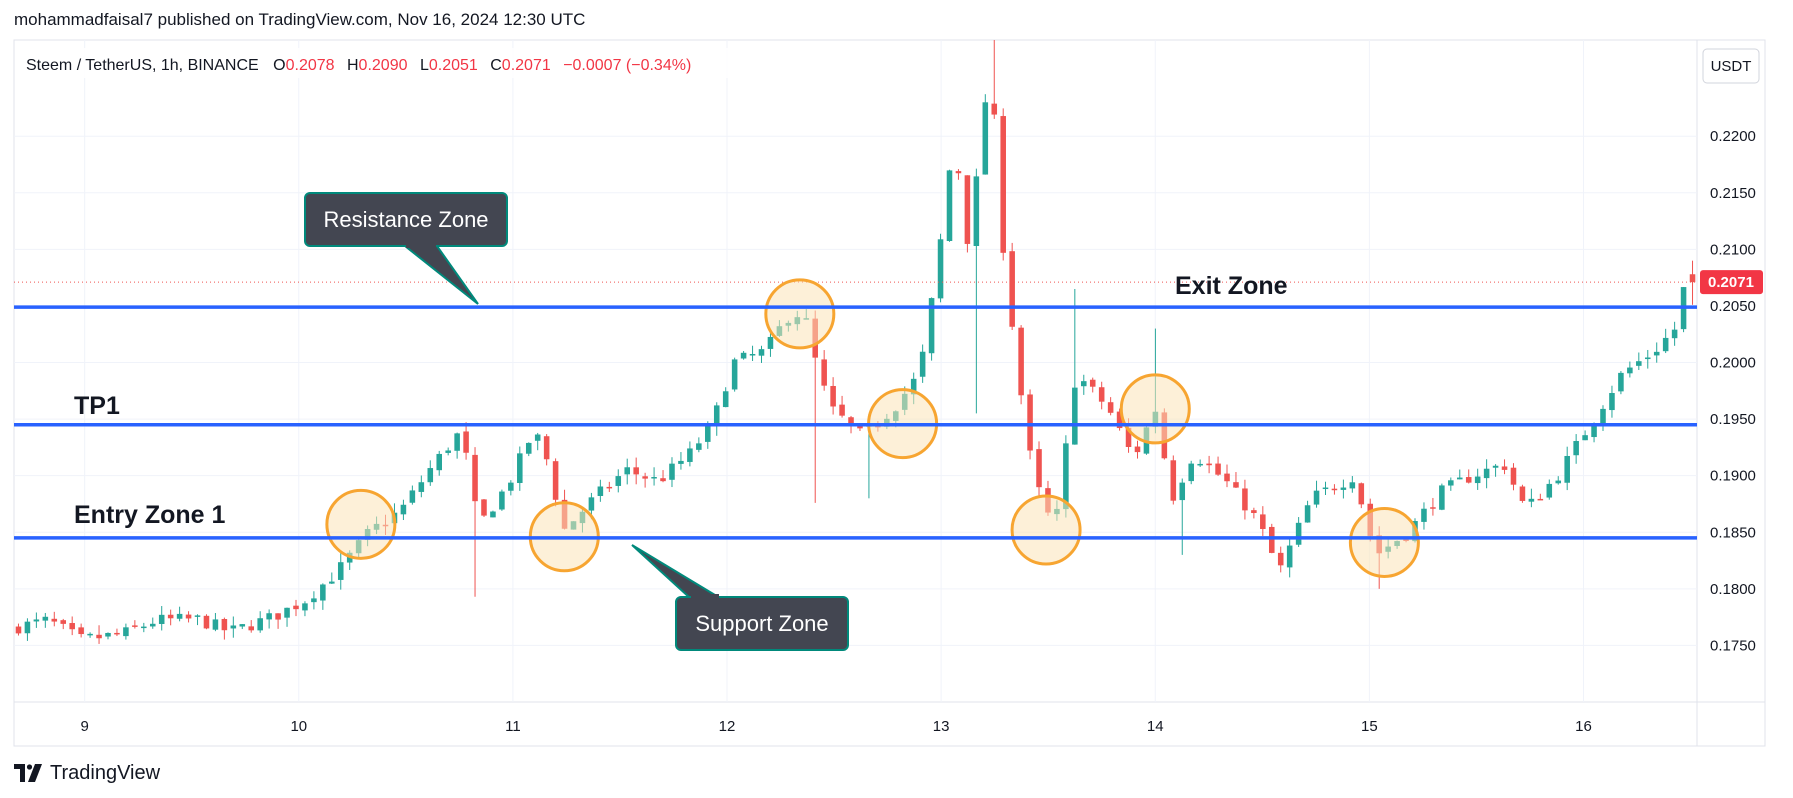  Describe the element at coordinates (727, 726) in the screenshot. I see `time-tick-label: 12` at that location.